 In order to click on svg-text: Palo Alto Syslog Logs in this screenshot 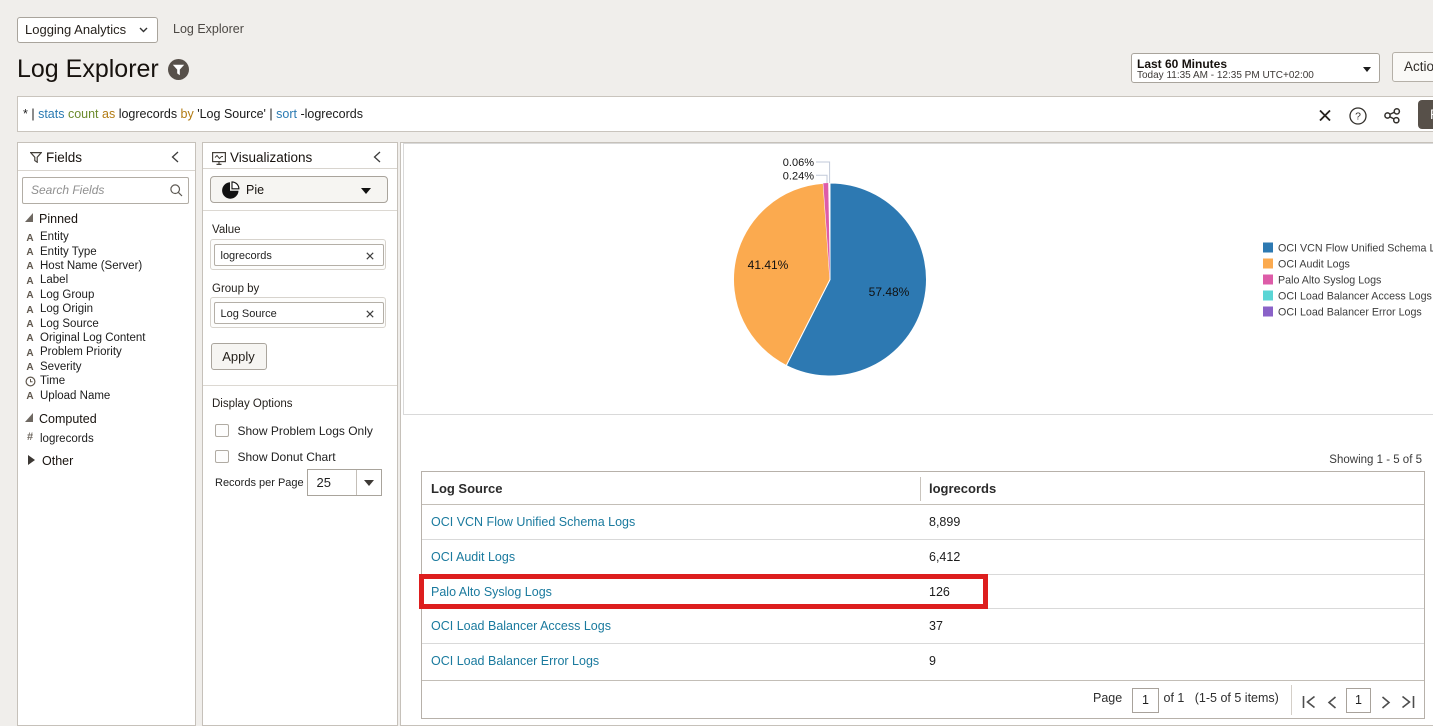, I will do `click(1329, 281)`.